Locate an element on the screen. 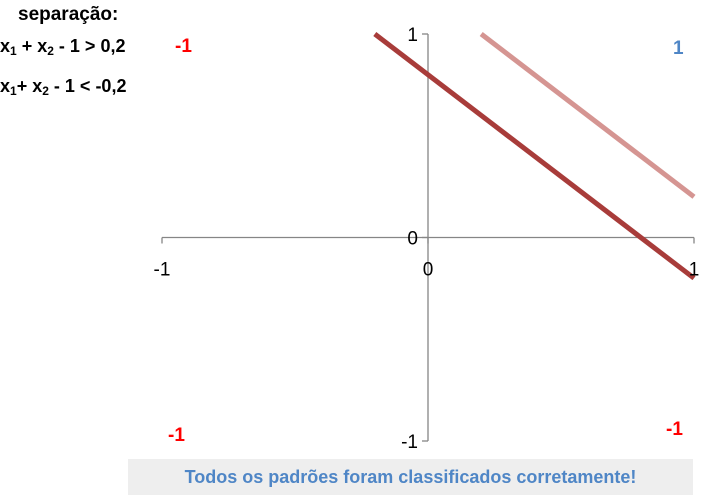 Image resolution: width=702 pixels, height=501 pixels. ineq1-var1: x is located at coordinates (5, 46).